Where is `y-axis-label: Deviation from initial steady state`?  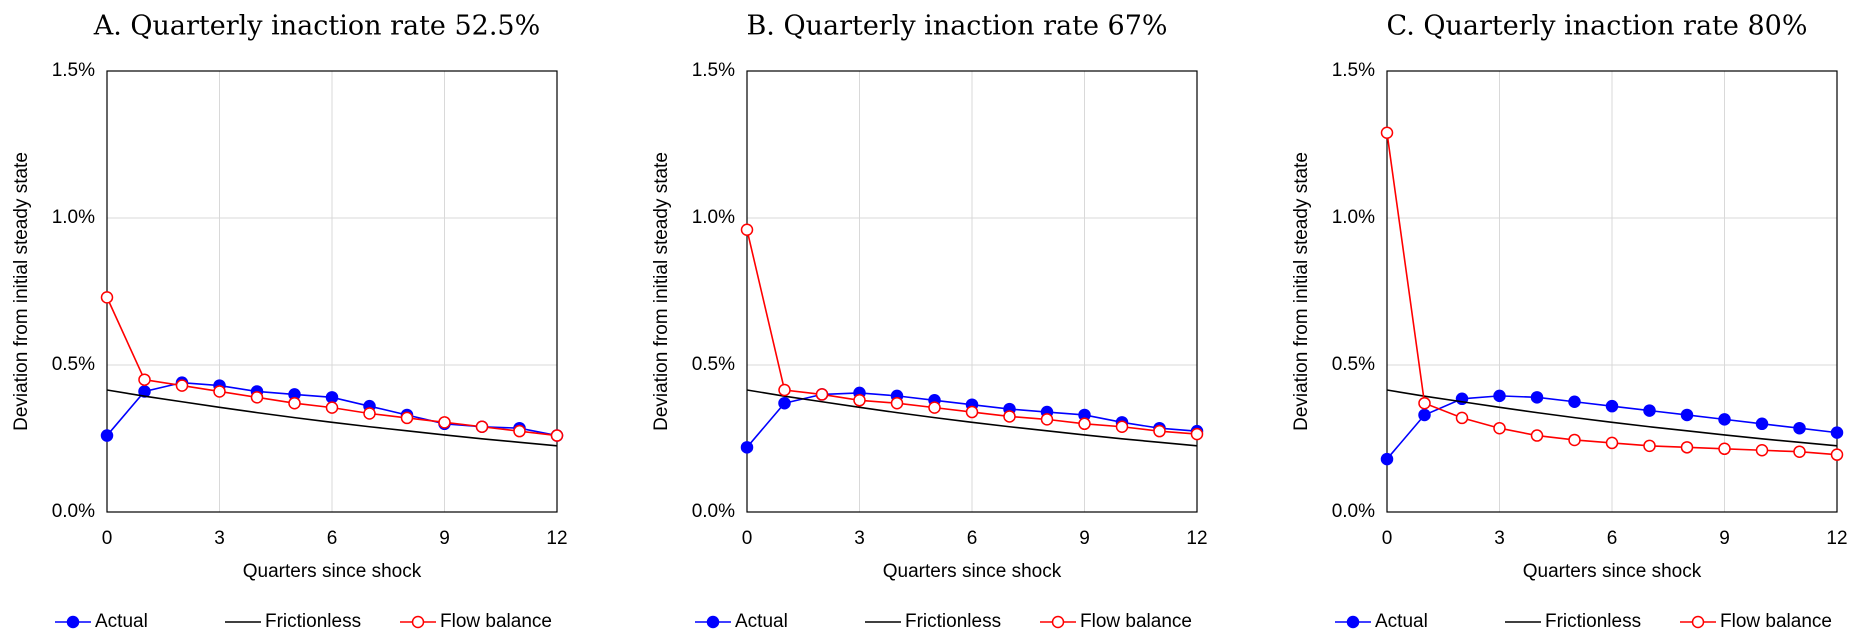
y-axis-label: Deviation from initial steady state is located at coordinates (21, 291).